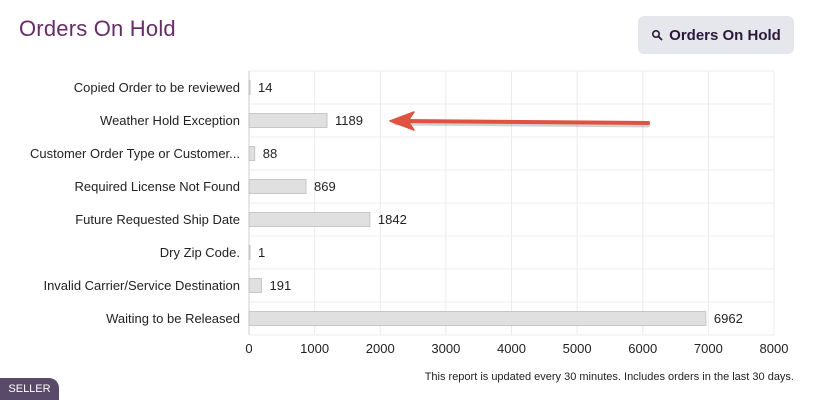  What do you see at coordinates (314, 348) in the screenshot?
I see `x-tick-label: 1000` at bounding box center [314, 348].